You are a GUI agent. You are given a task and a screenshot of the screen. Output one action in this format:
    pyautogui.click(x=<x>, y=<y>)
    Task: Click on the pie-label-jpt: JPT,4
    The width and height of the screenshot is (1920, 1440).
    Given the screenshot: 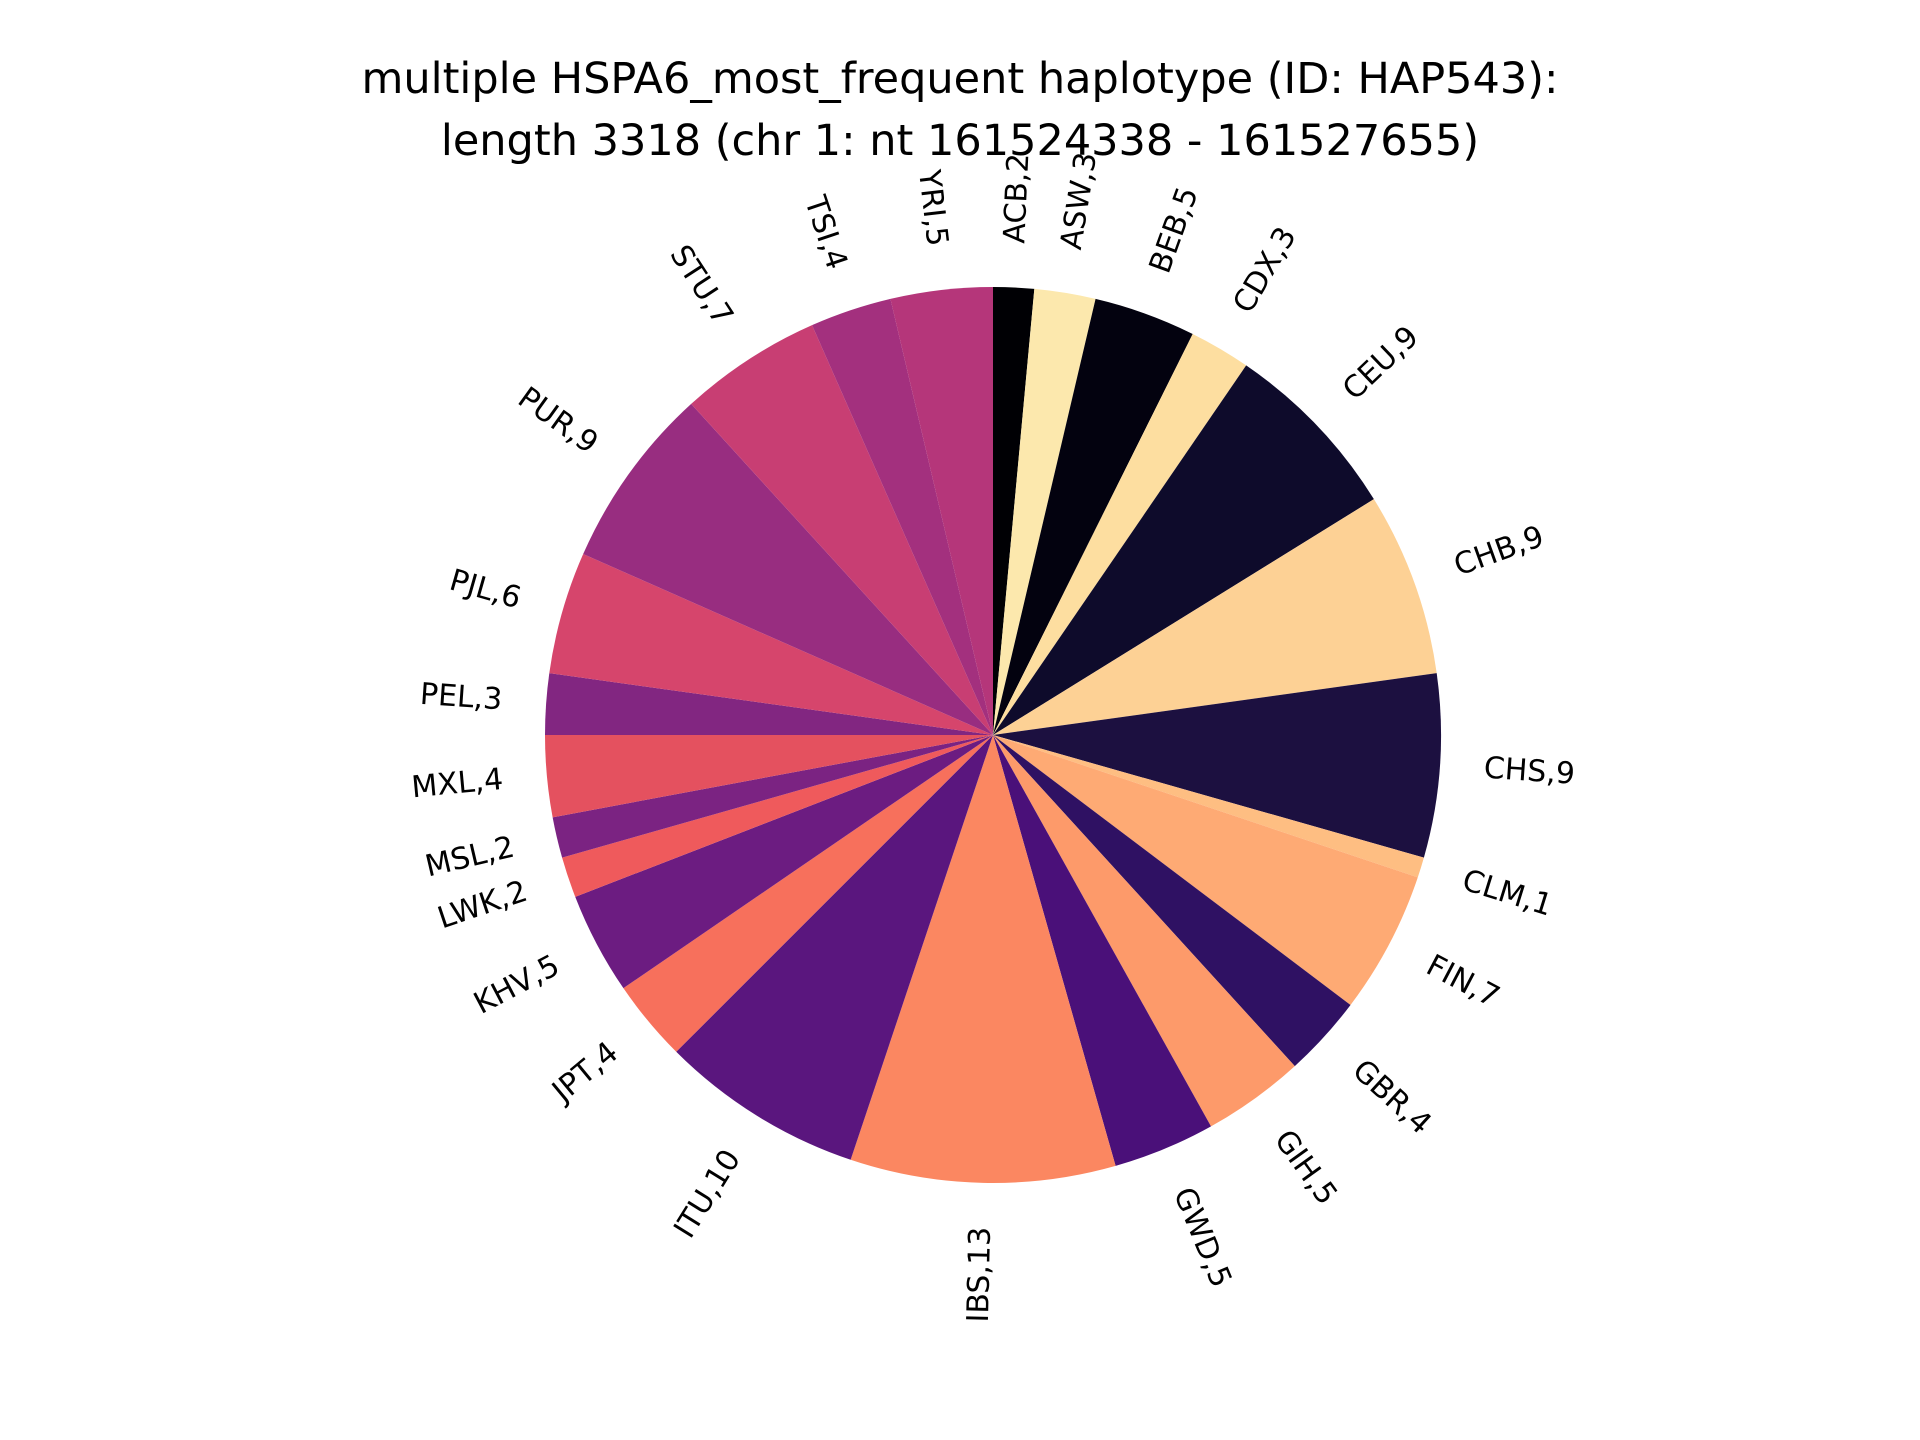 What is the action you would take?
    pyautogui.click(x=584, y=1072)
    